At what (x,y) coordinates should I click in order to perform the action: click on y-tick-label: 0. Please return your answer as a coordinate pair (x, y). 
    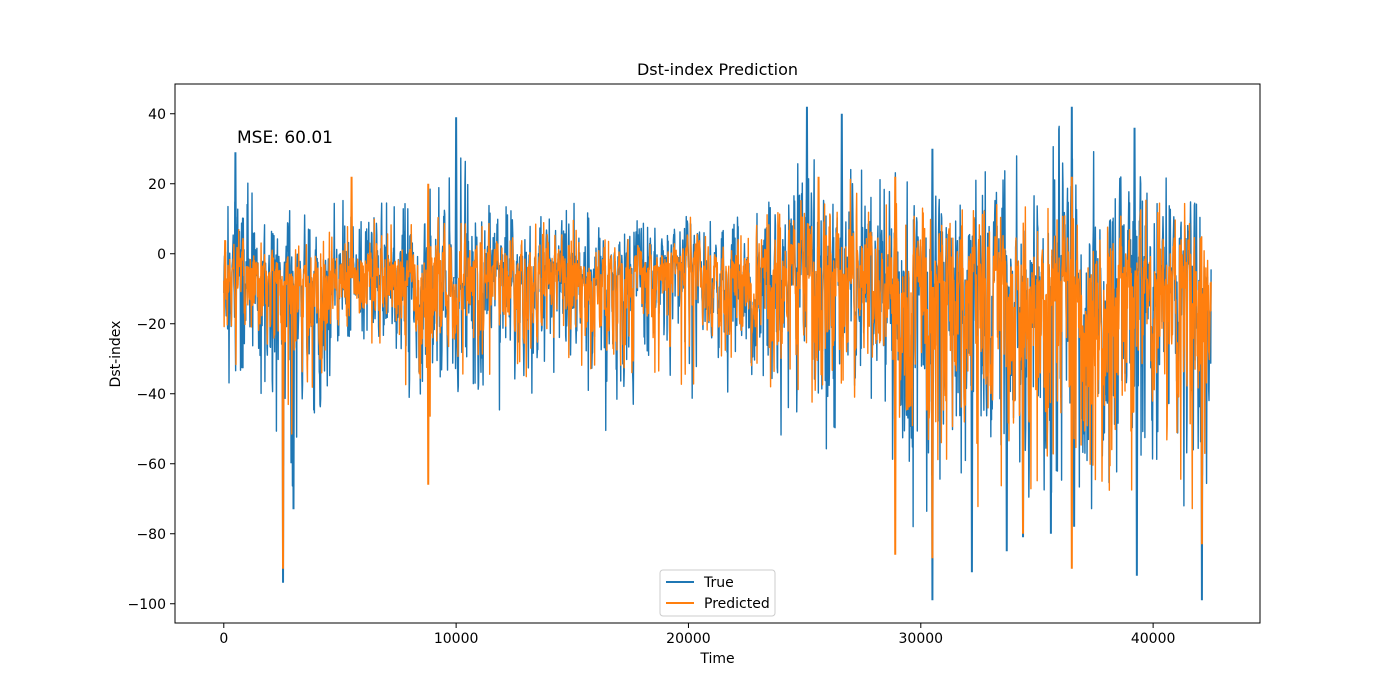
    Looking at the image, I should click on (161, 255).